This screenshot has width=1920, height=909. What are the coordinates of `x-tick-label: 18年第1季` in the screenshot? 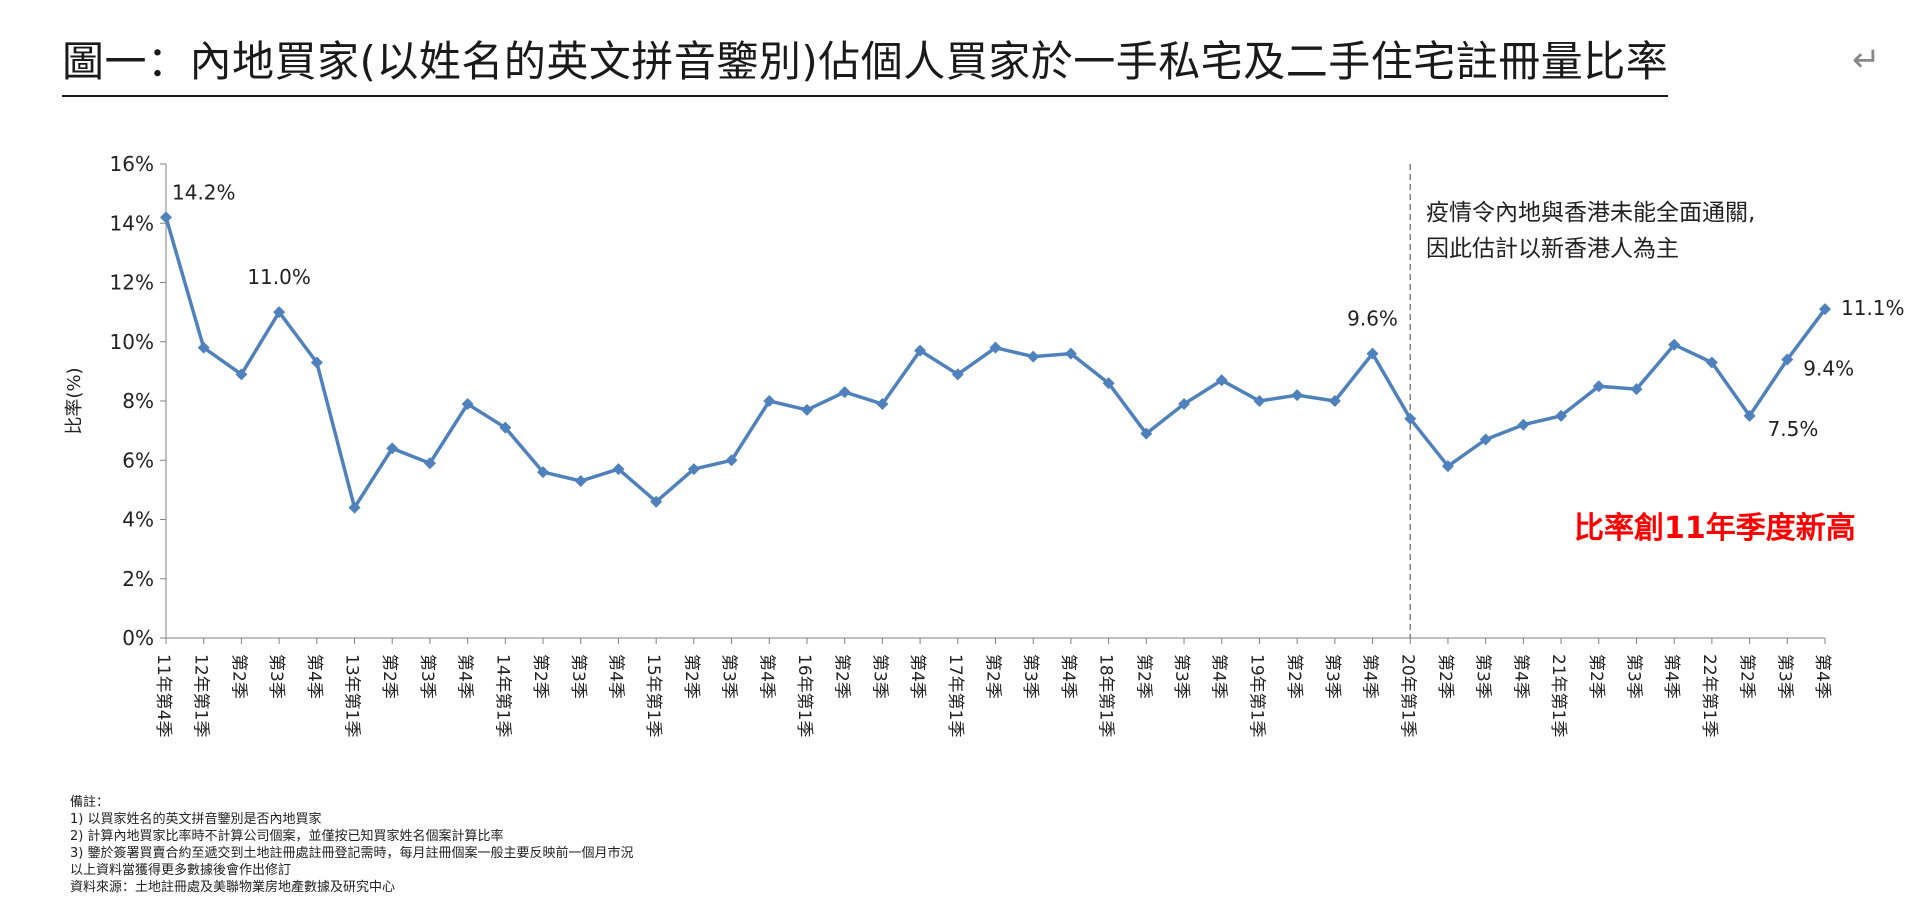 It's located at (1106, 695).